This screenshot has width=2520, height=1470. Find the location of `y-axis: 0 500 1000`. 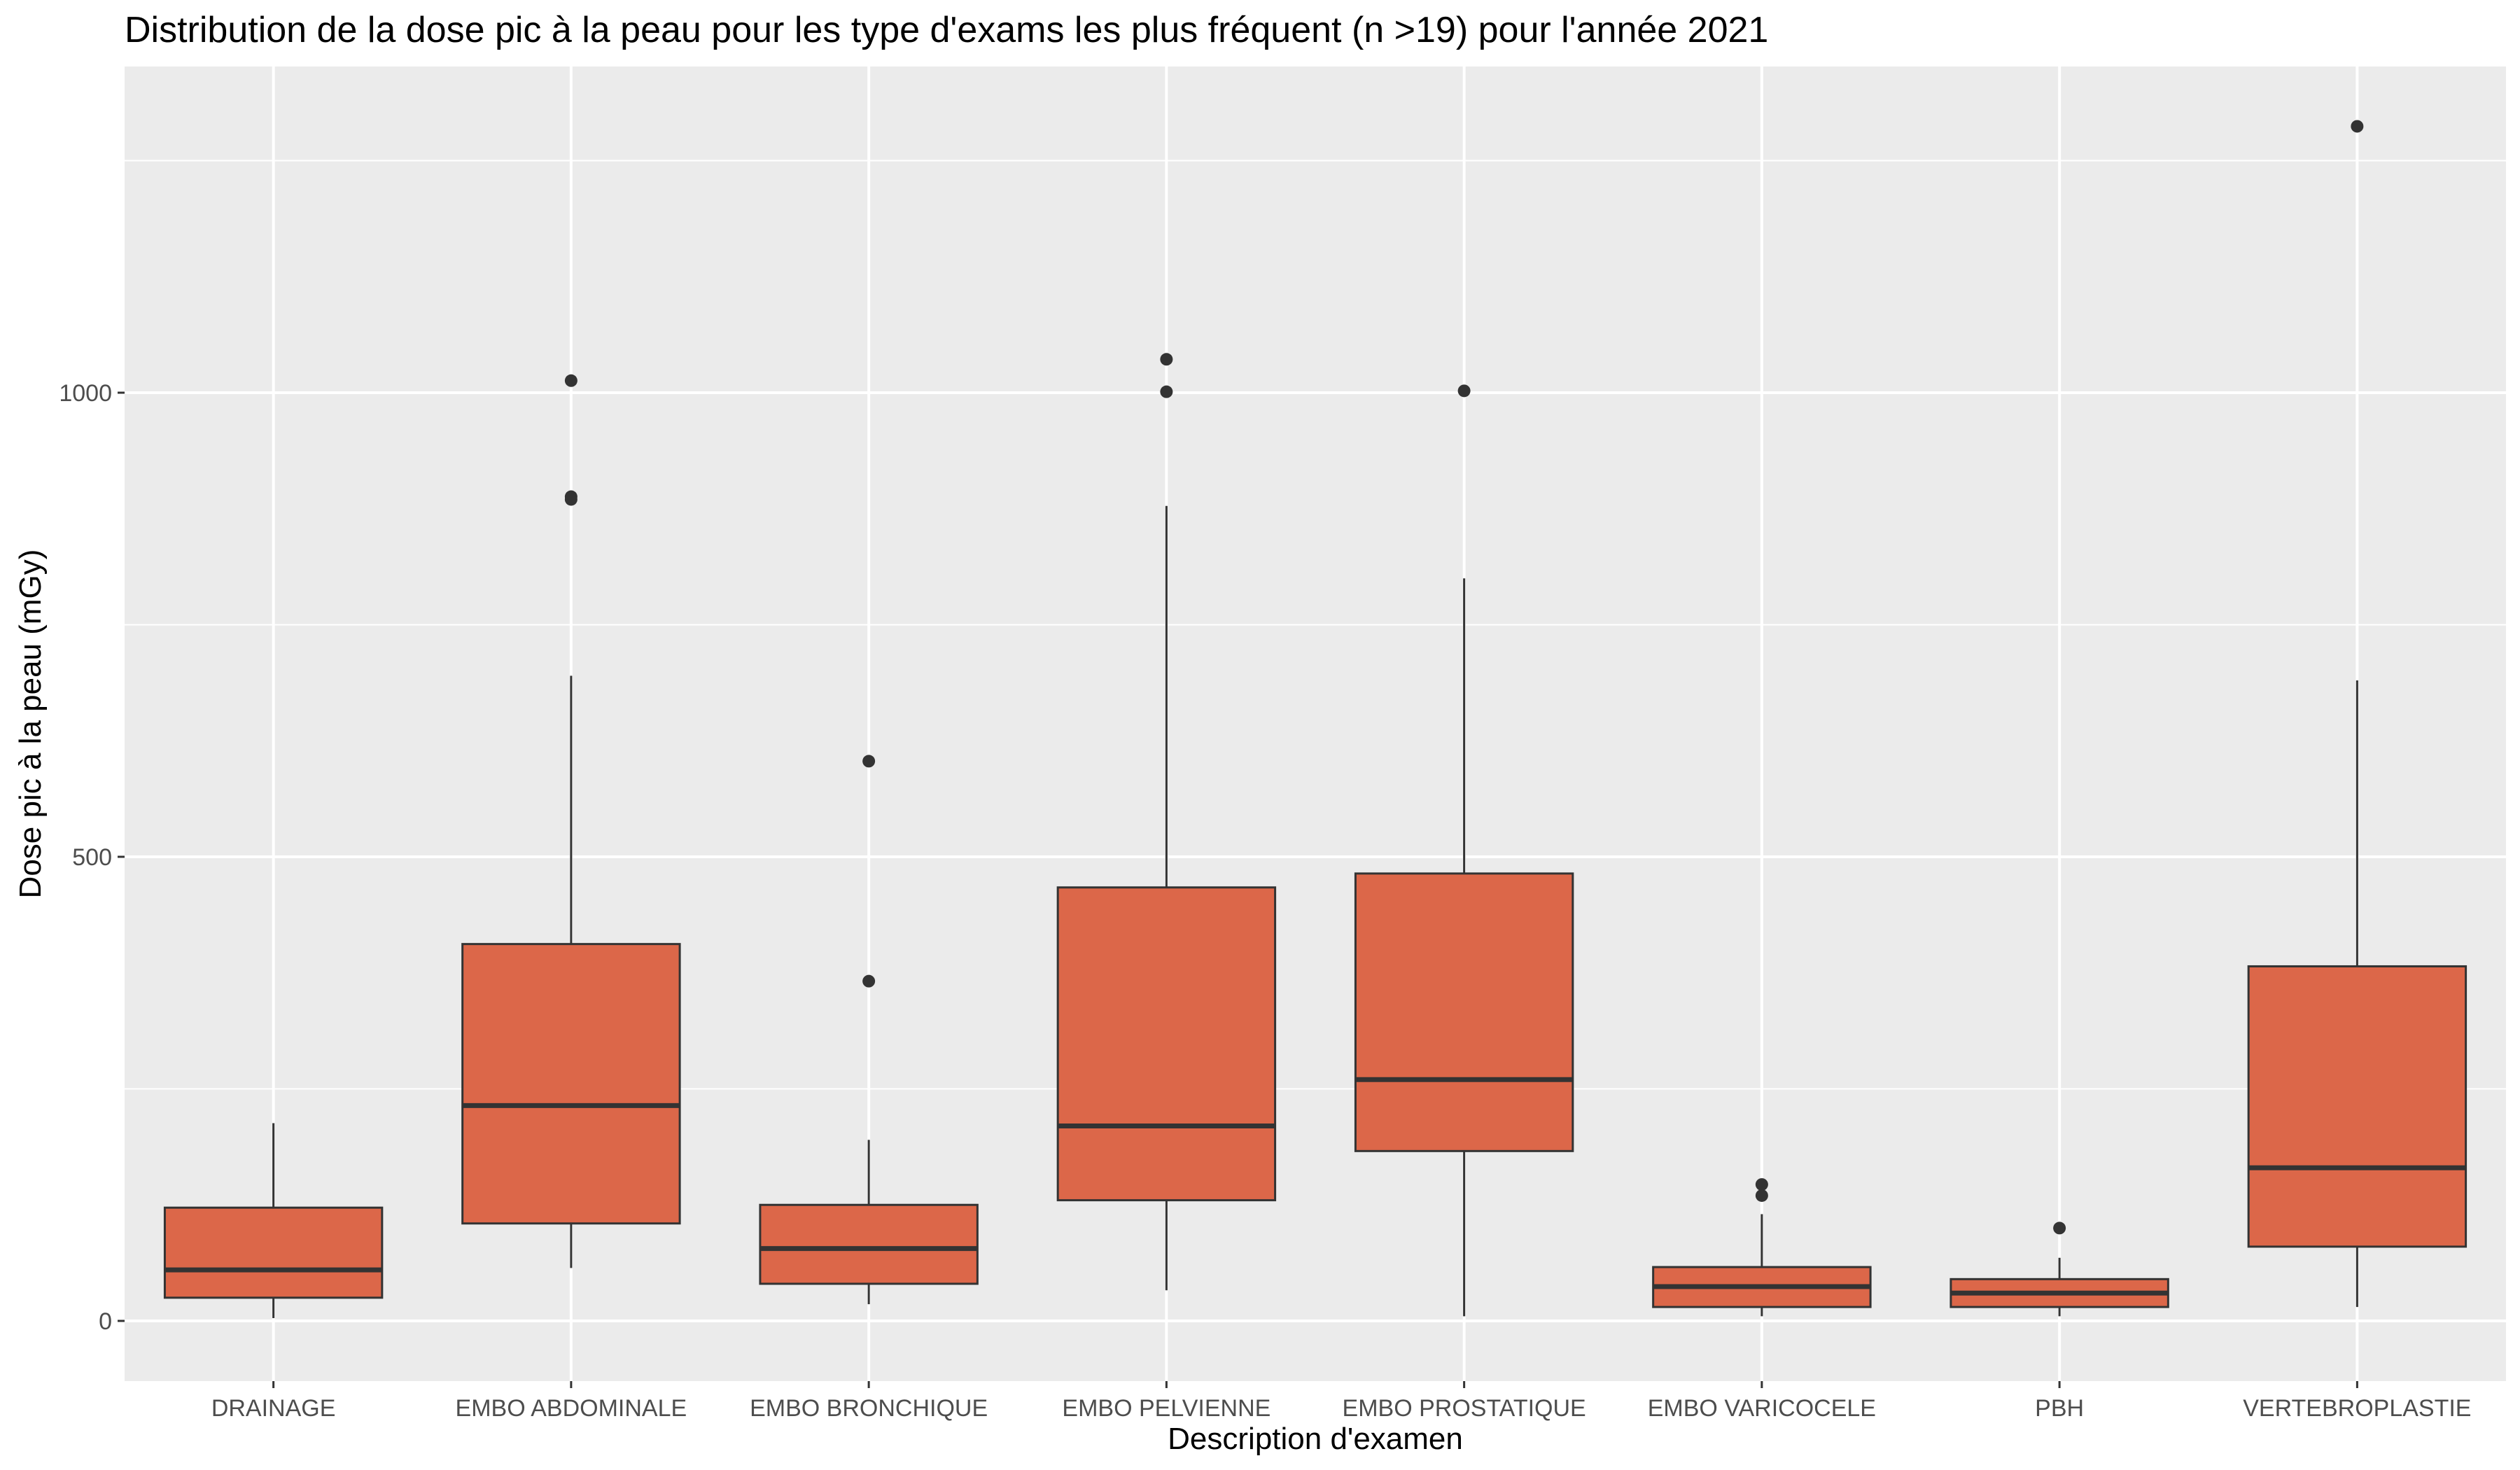

y-axis: 0 500 1000 is located at coordinates (92, 857).